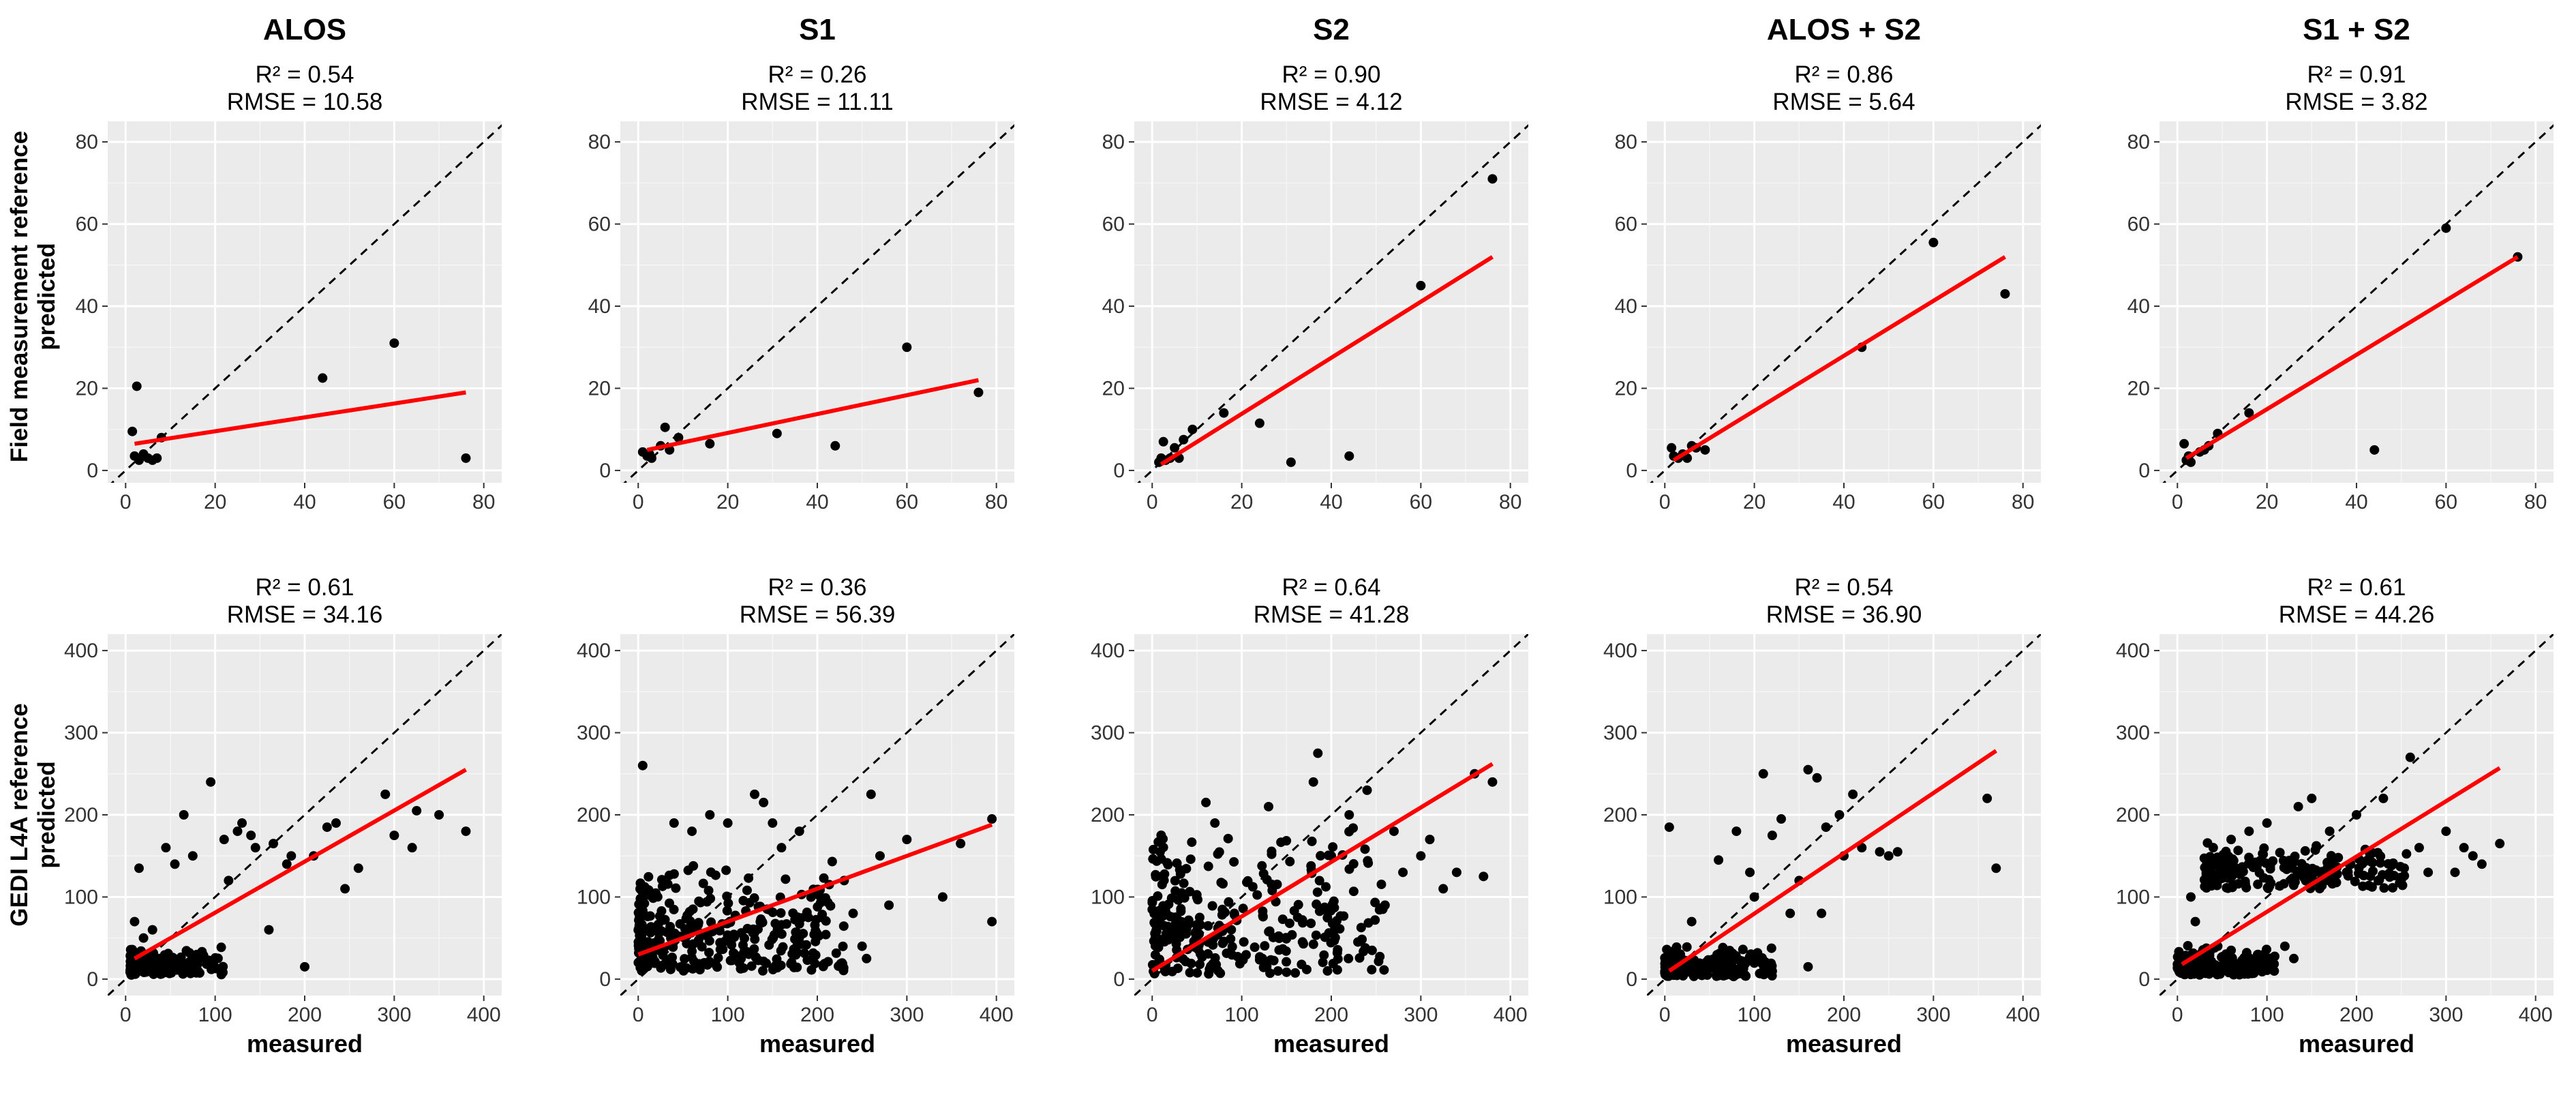  Describe the element at coordinates (815, 889) in the screenshot. I see `fit-line` at that location.